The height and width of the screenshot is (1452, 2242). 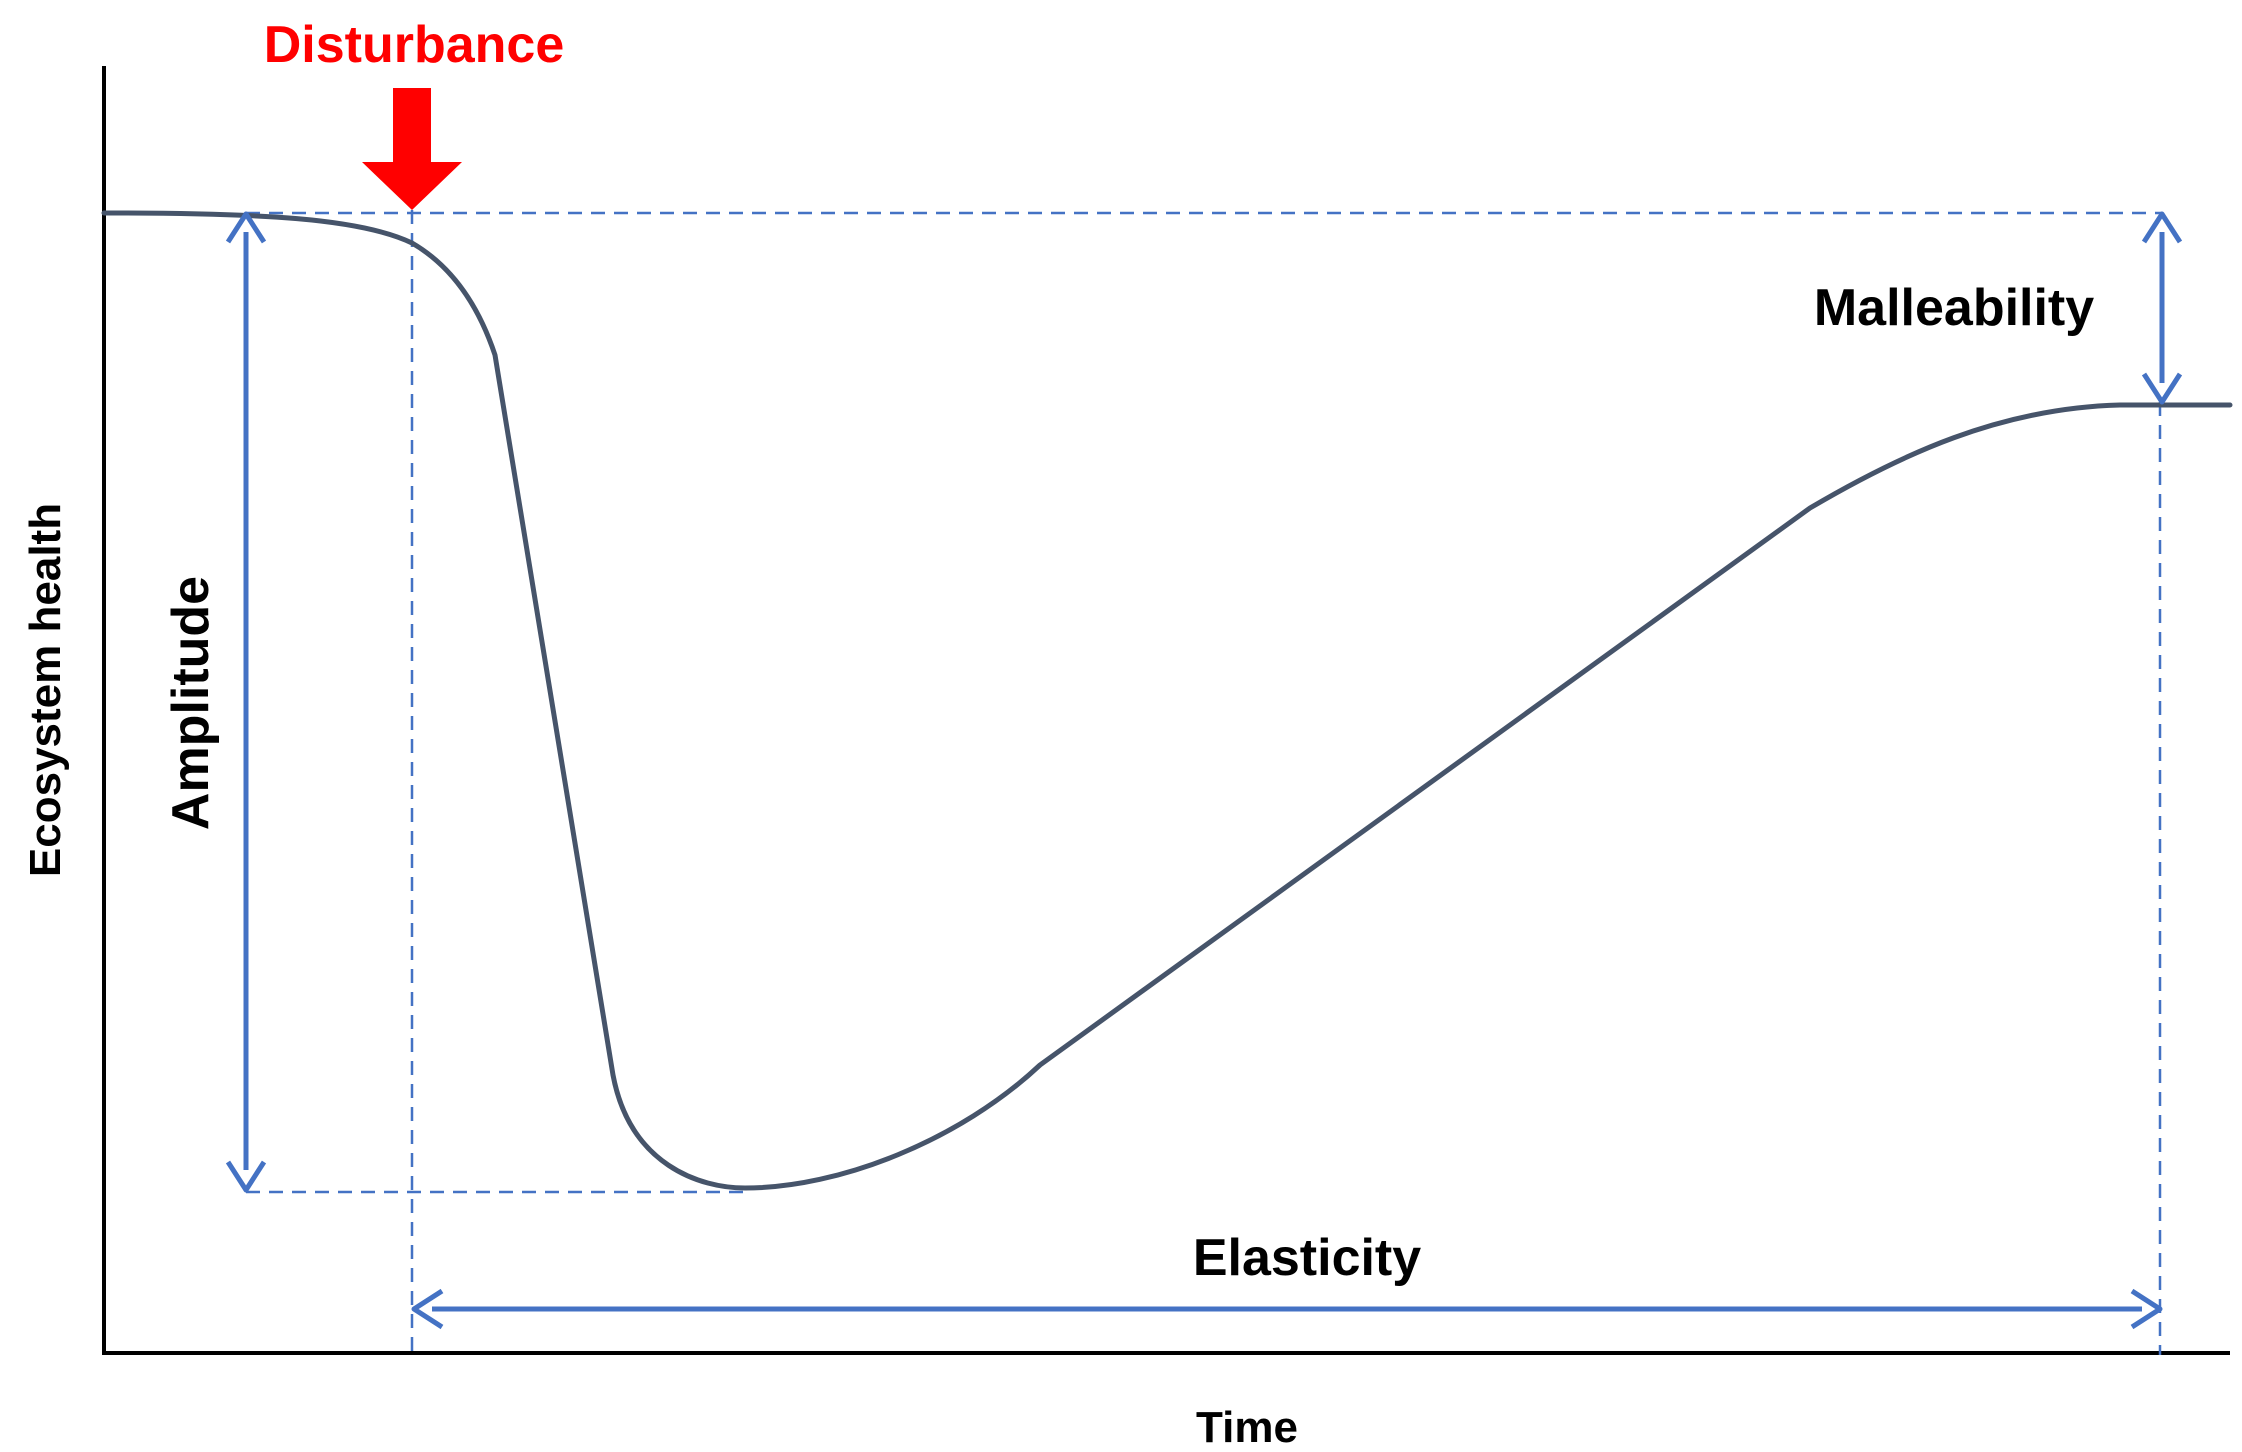 I want to click on elasticity-label: Elasticity, so click(x=1307, y=1258).